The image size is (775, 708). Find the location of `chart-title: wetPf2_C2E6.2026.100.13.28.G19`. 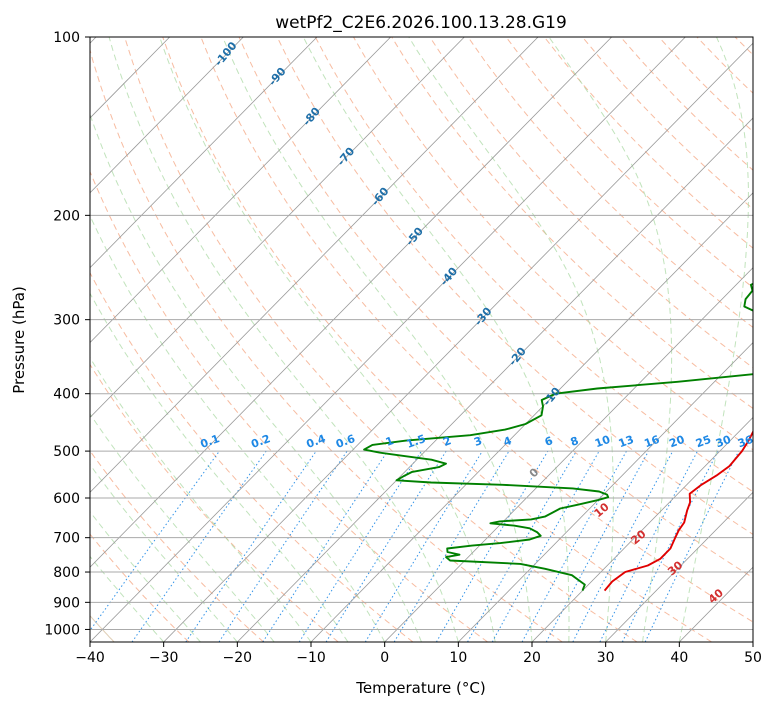

chart-title: wetPf2_C2E6.2026.100.13.28.G19 is located at coordinates (421, 23).